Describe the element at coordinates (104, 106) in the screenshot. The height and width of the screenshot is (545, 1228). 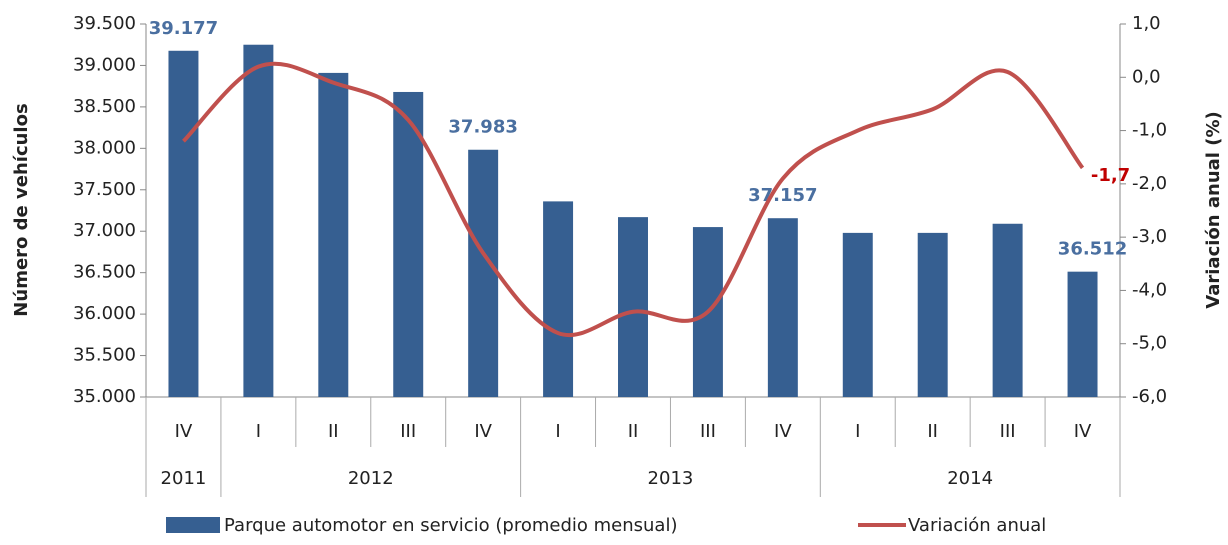
I see `y-tick-label: 38.500` at that location.